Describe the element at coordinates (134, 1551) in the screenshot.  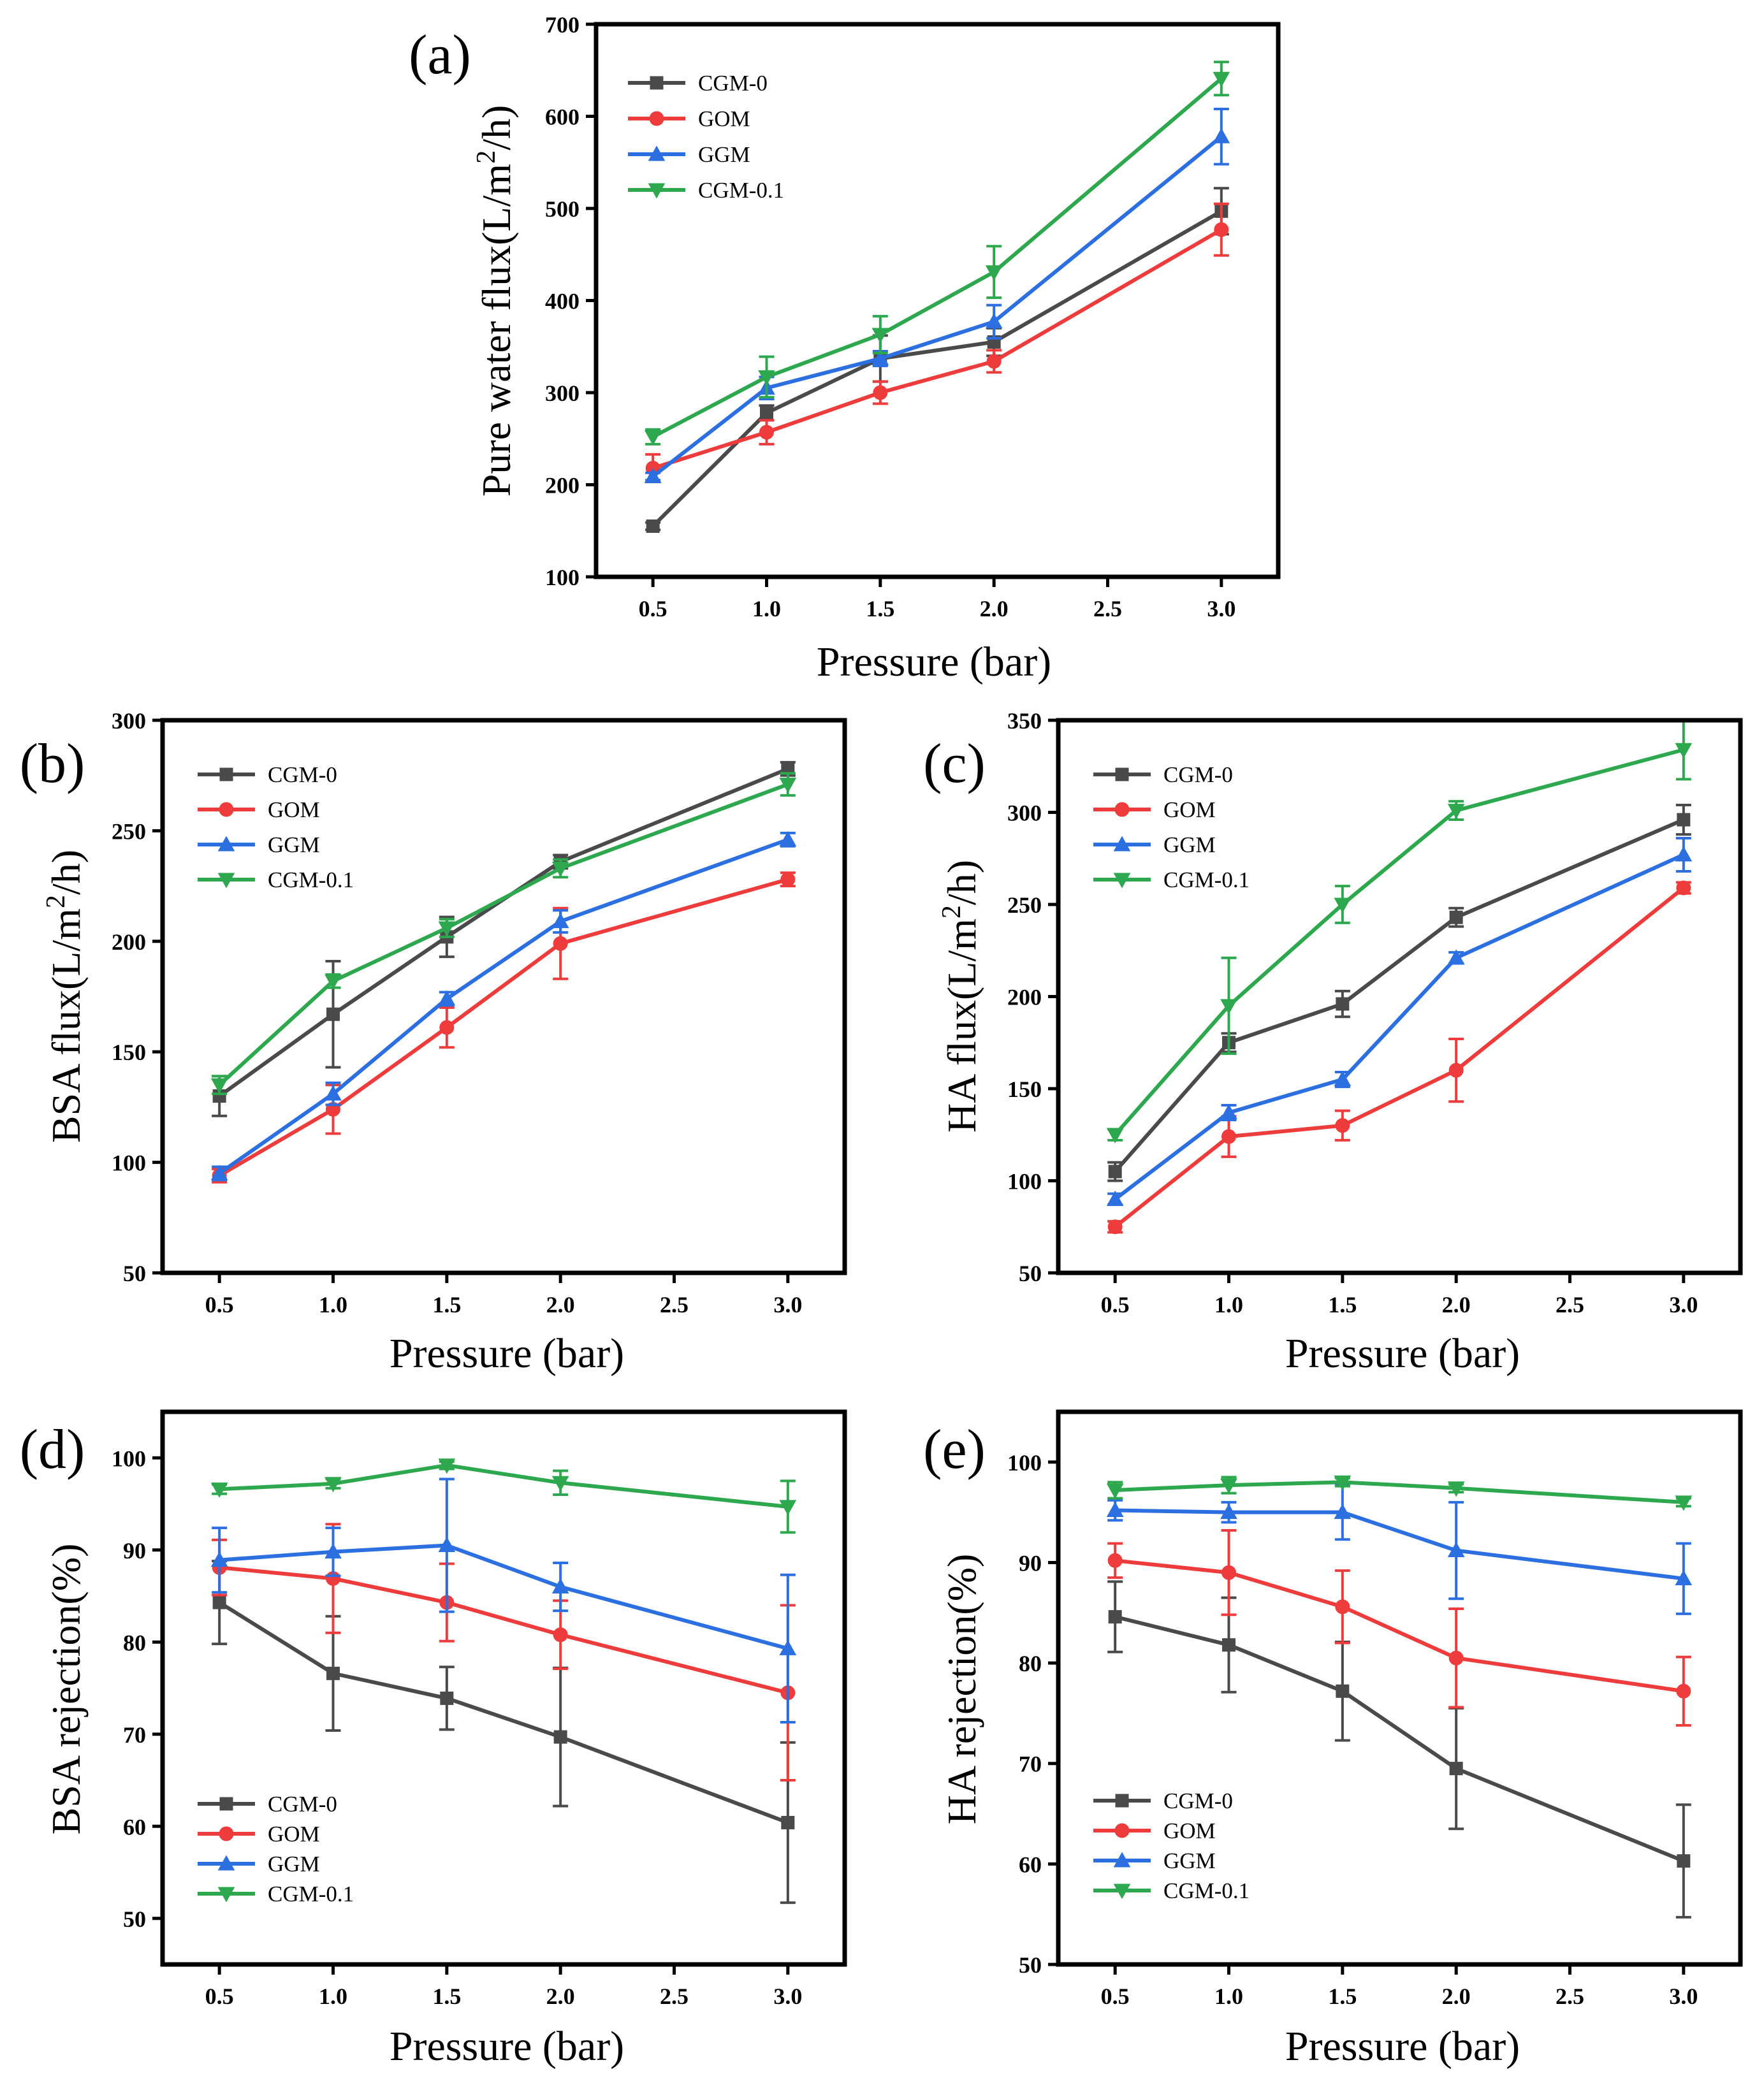
I see `panel-d-y-tick-label: 90` at that location.